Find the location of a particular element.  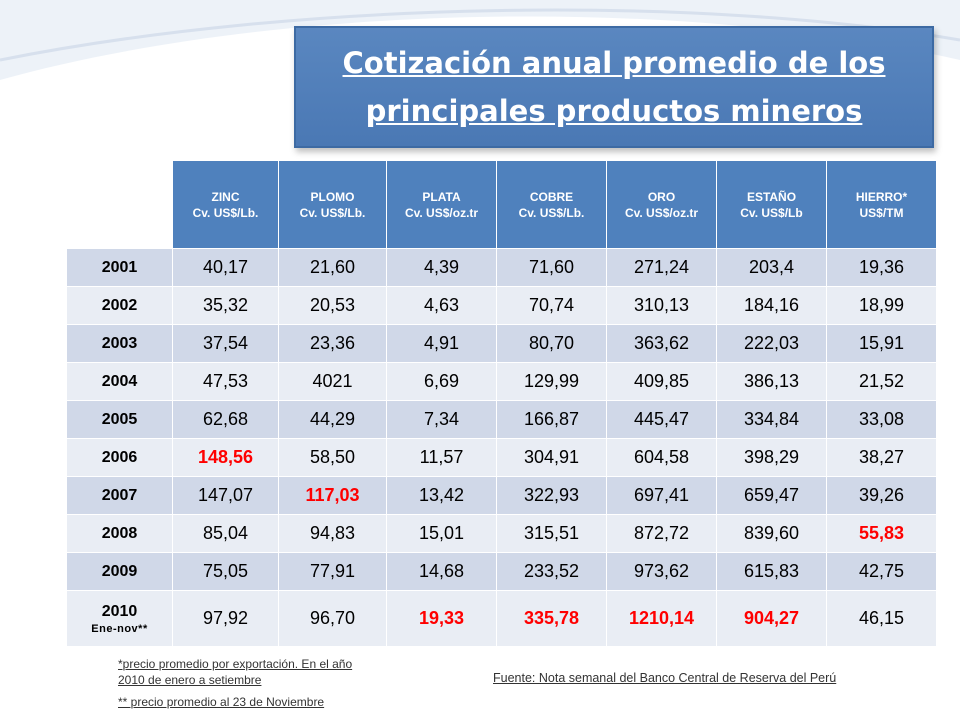

value-cell: 604,58 is located at coordinates (661, 457).